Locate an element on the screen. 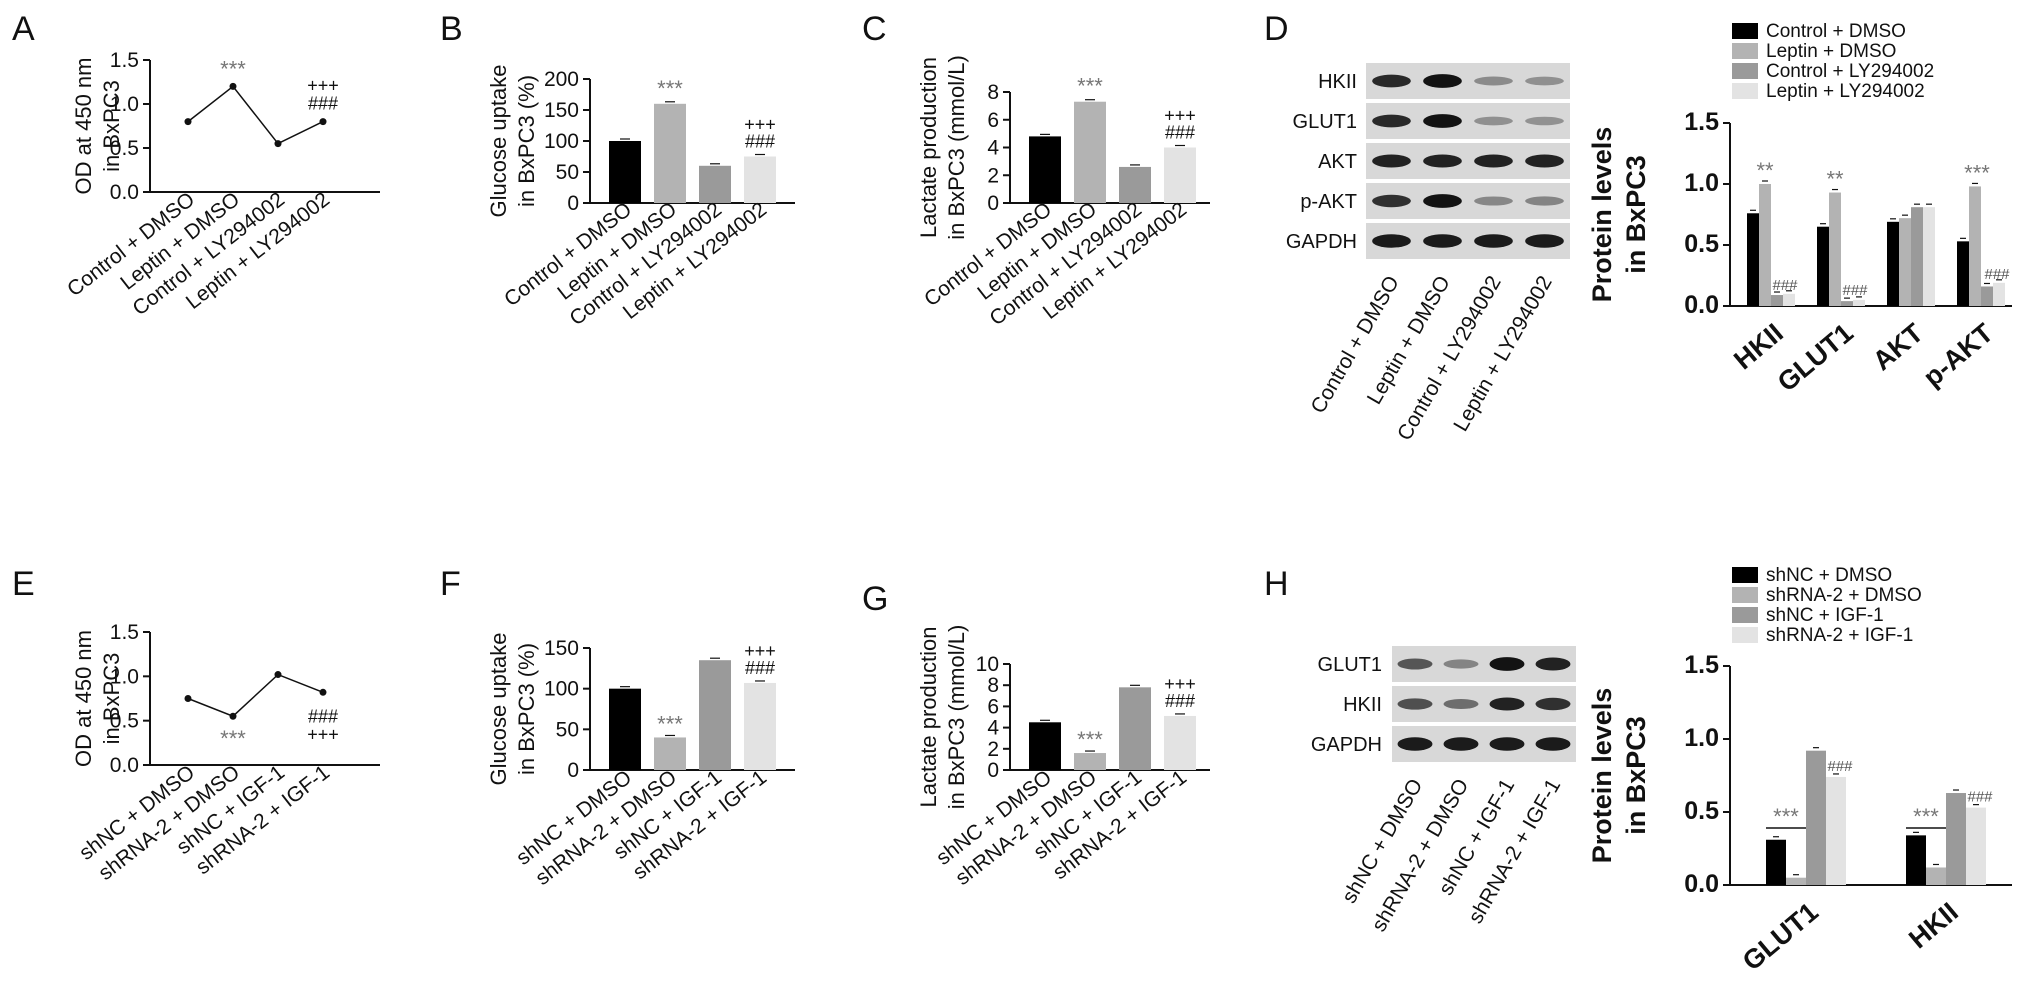  chart-g-ylabel: Lactate production in BxPC3 (mmol/L) is located at coordinates (942, 717).